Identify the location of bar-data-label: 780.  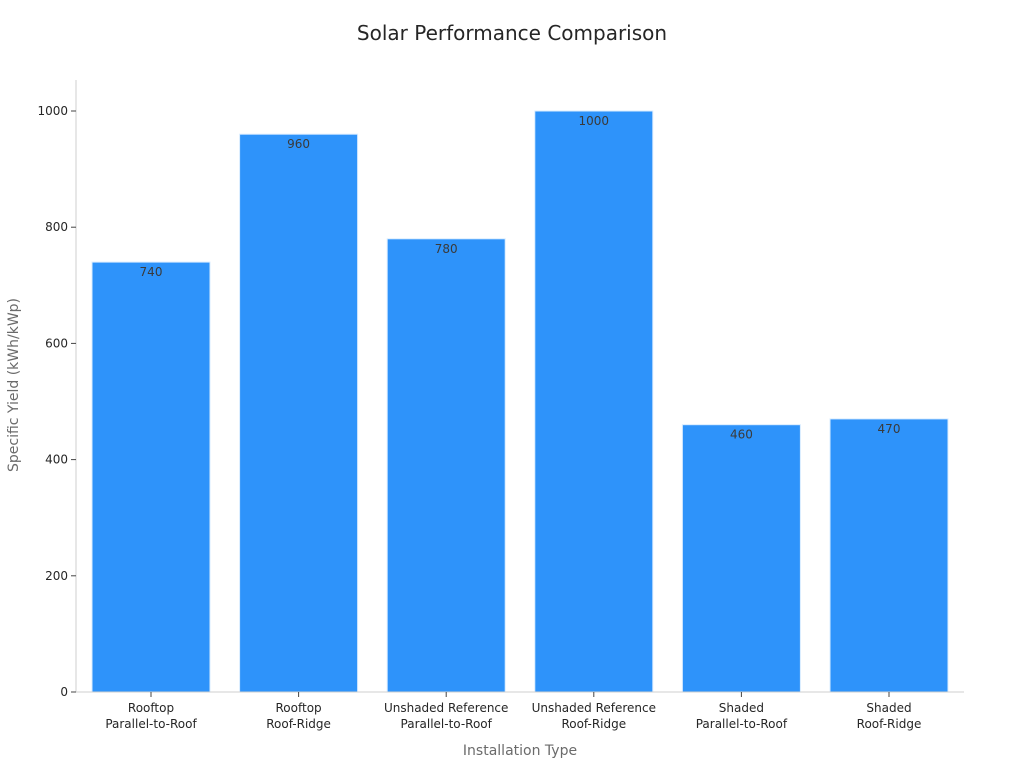
(446, 249).